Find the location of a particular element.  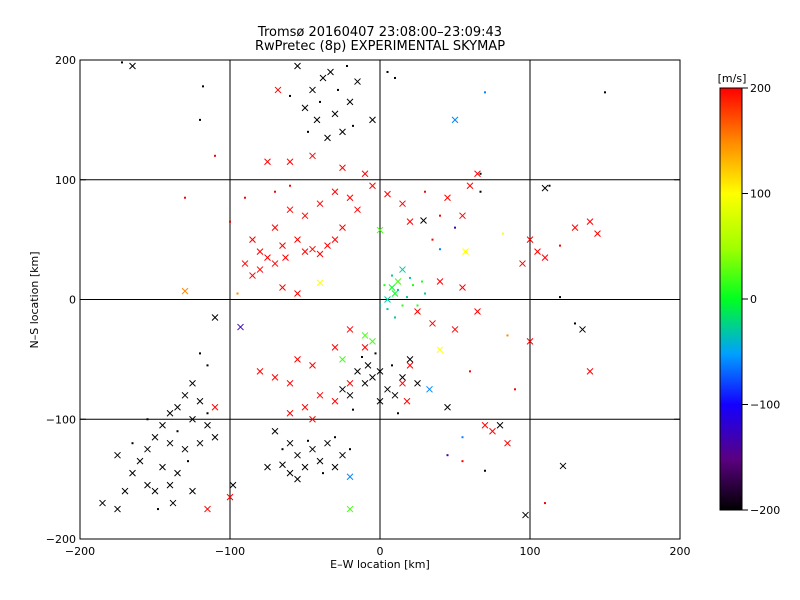

chart-subtitle: RwPretec (8p) EXPERIMENTAL SKYMAP is located at coordinates (380, 46).